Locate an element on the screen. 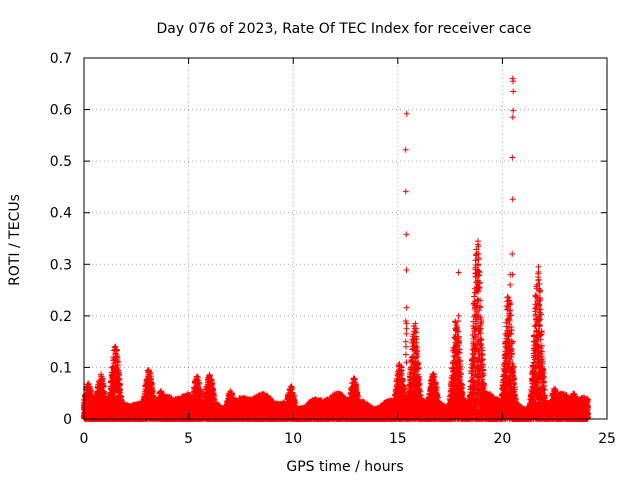  y-tick-label: 0.7 is located at coordinates (61, 59).